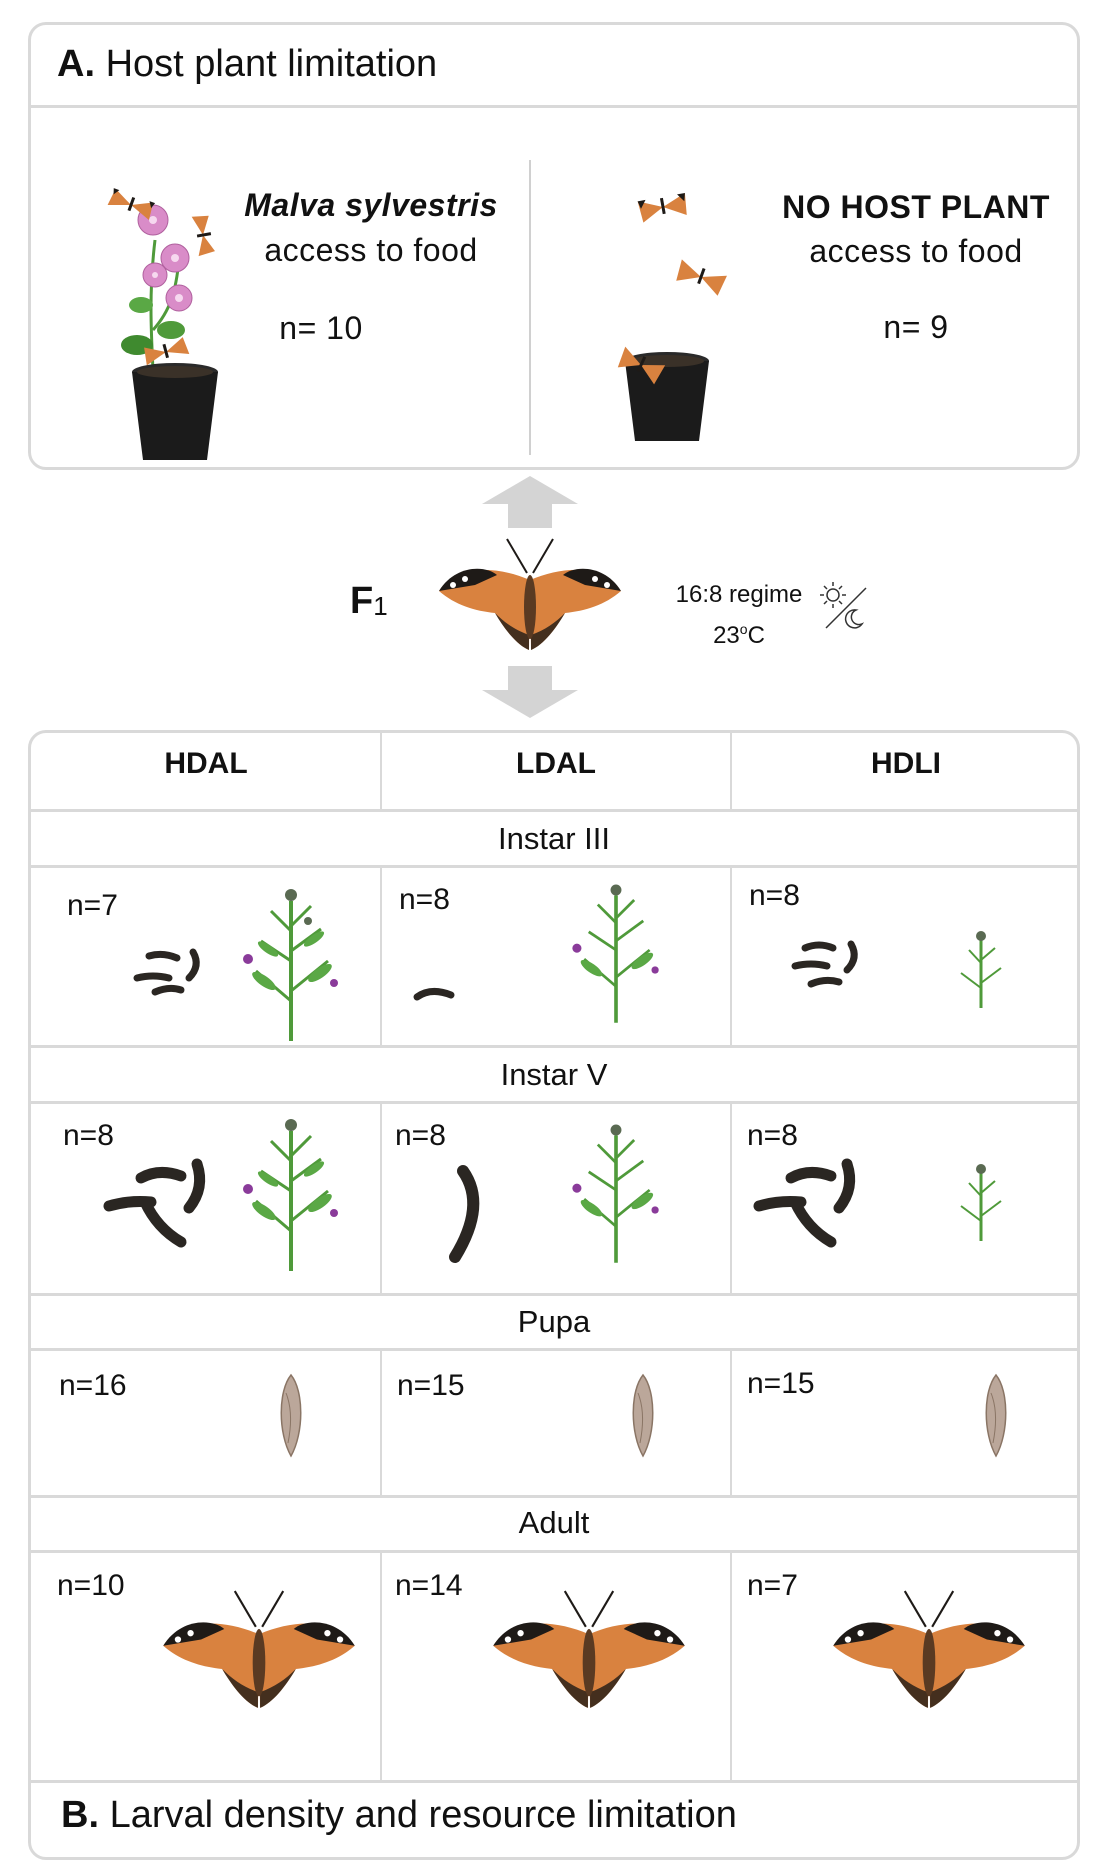 Image resolution: width=1114 pixels, height=1874 pixels. What do you see at coordinates (424, 899) in the screenshot?
I see `n-ldal-instar-iii: n=8` at bounding box center [424, 899].